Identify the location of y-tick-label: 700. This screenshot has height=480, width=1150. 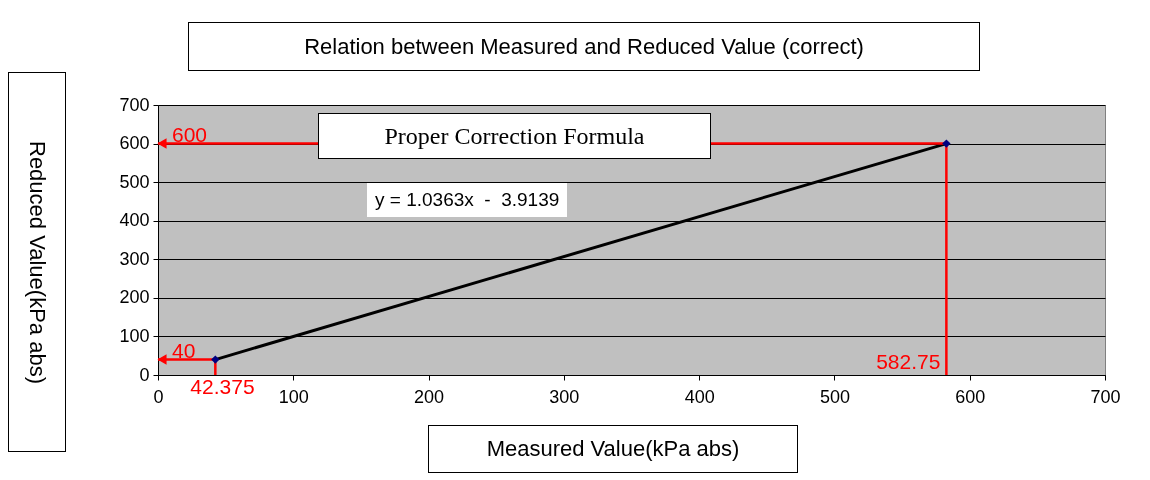
(134, 104).